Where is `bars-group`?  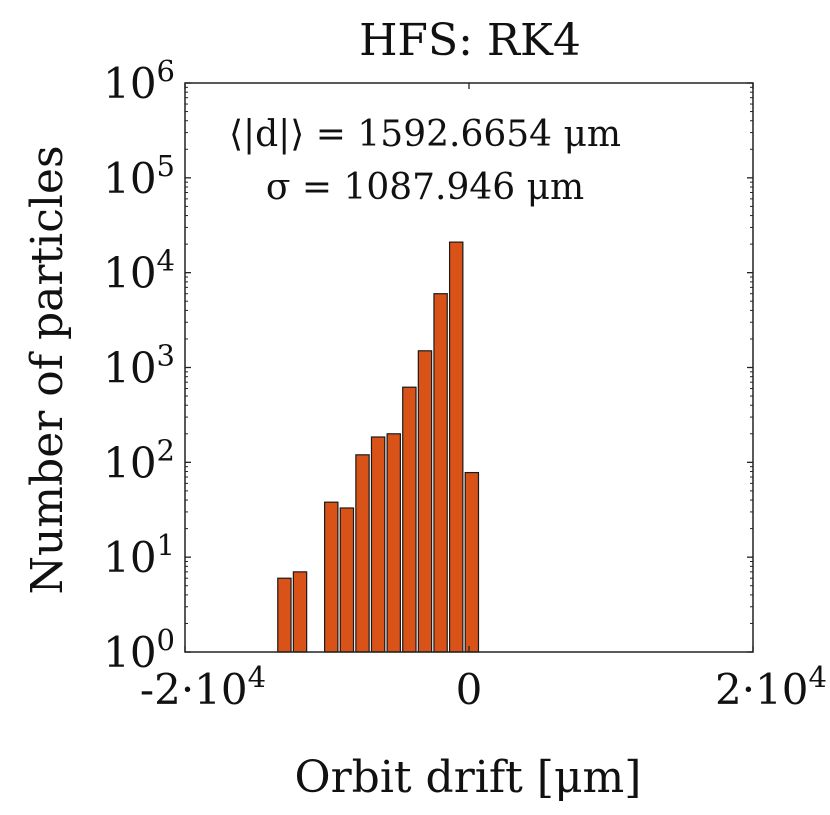 bars-group is located at coordinates (378, 447).